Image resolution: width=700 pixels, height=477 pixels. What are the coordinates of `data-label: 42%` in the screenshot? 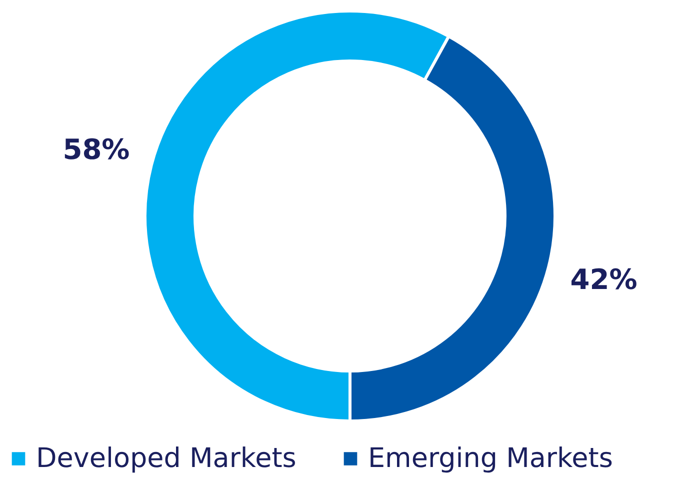 It's located at (604, 279).